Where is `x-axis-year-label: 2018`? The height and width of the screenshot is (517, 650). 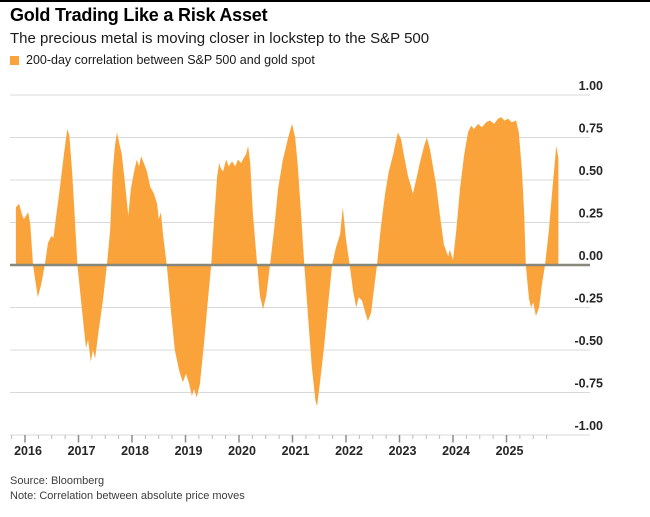 x-axis-year-label: 2018 is located at coordinates (135, 451).